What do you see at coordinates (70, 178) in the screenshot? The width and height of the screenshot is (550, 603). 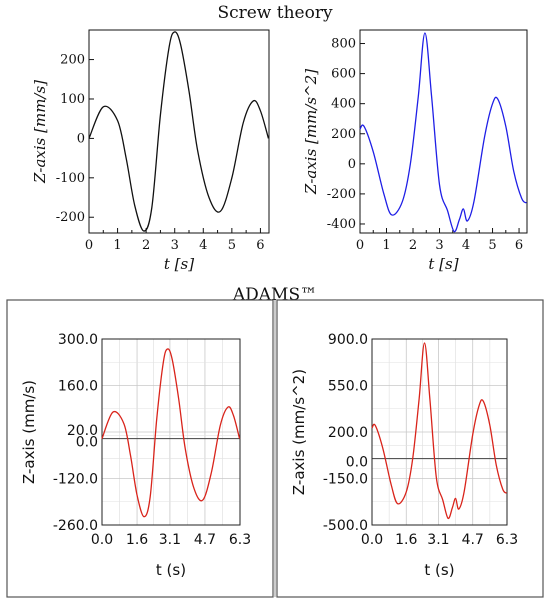 I see `y-tick-label: -100` at bounding box center [70, 178].